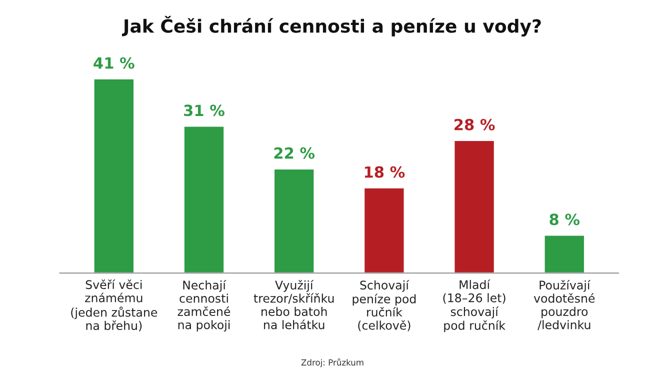  I want to click on data-label: 18 %, so click(384, 172).